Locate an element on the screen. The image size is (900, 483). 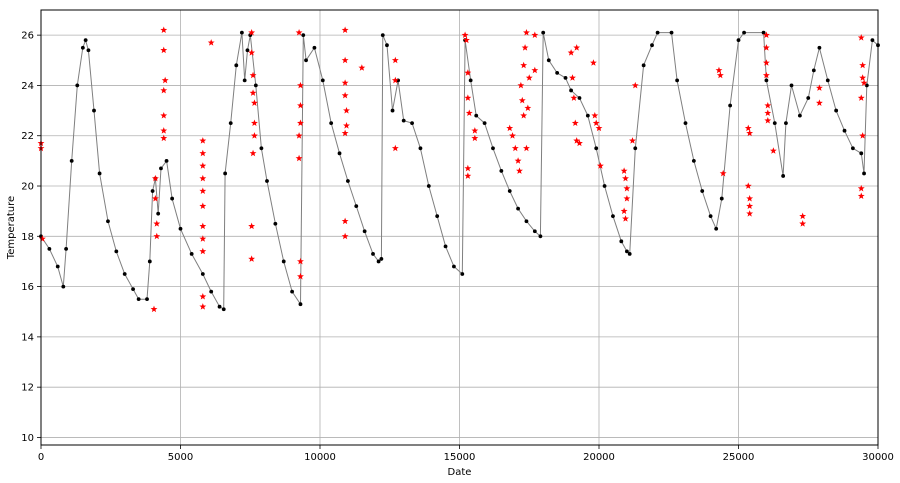
y-tick-label: 12 is located at coordinates (27, 388).